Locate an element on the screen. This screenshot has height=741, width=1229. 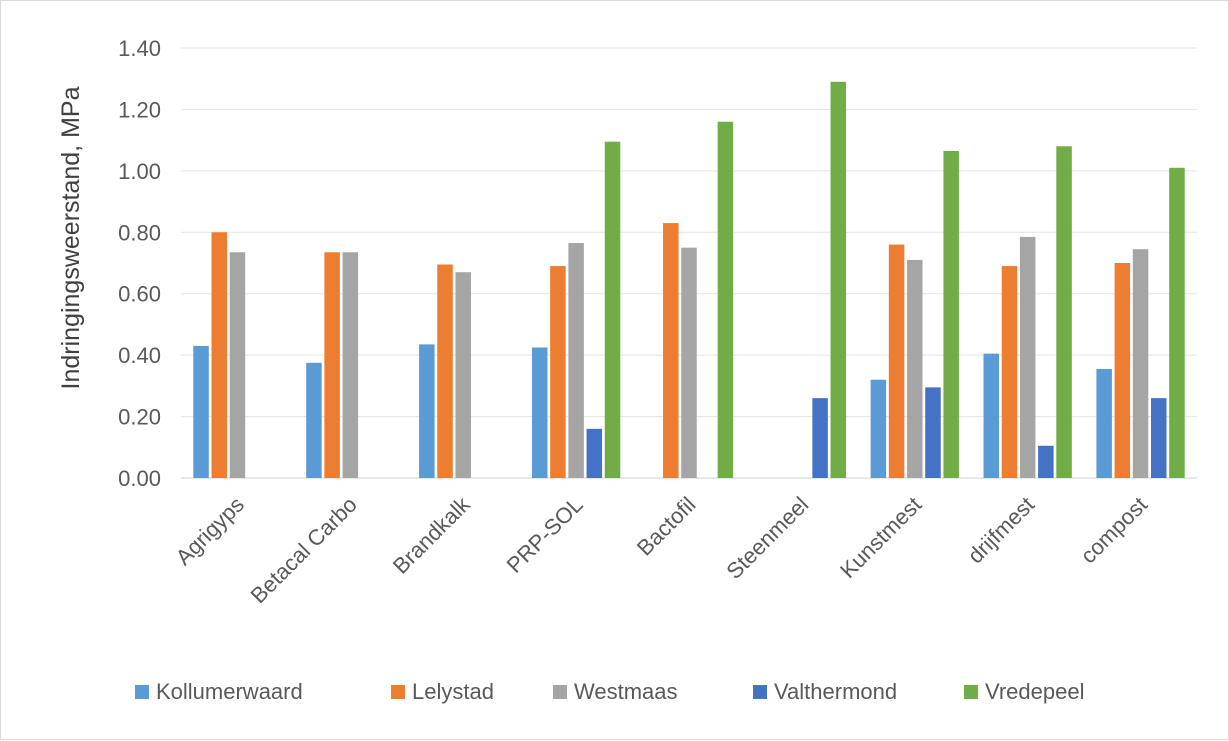
bar-vredepeel-steenmeel is located at coordinates (838, 280).